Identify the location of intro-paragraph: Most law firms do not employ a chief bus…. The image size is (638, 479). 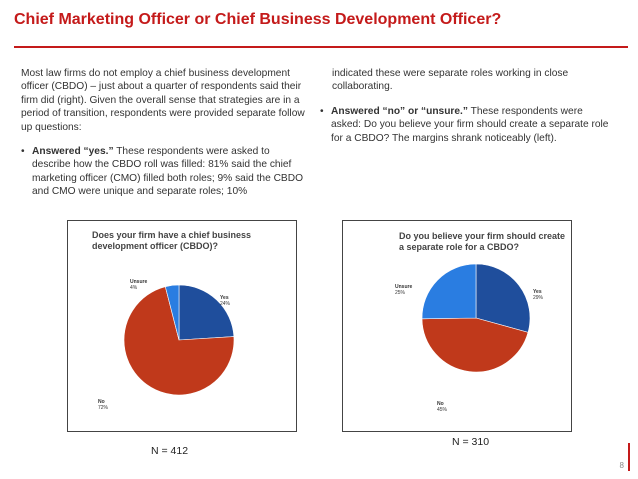
(163, 100).